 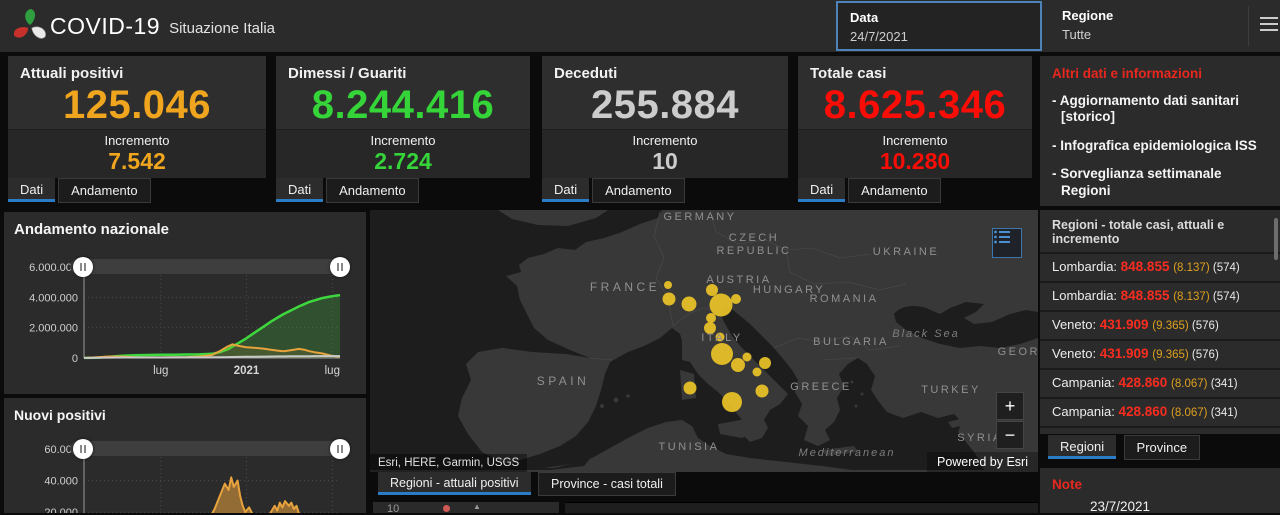 I want to click on region-bubbles-layer, so click(x=716, y=346).